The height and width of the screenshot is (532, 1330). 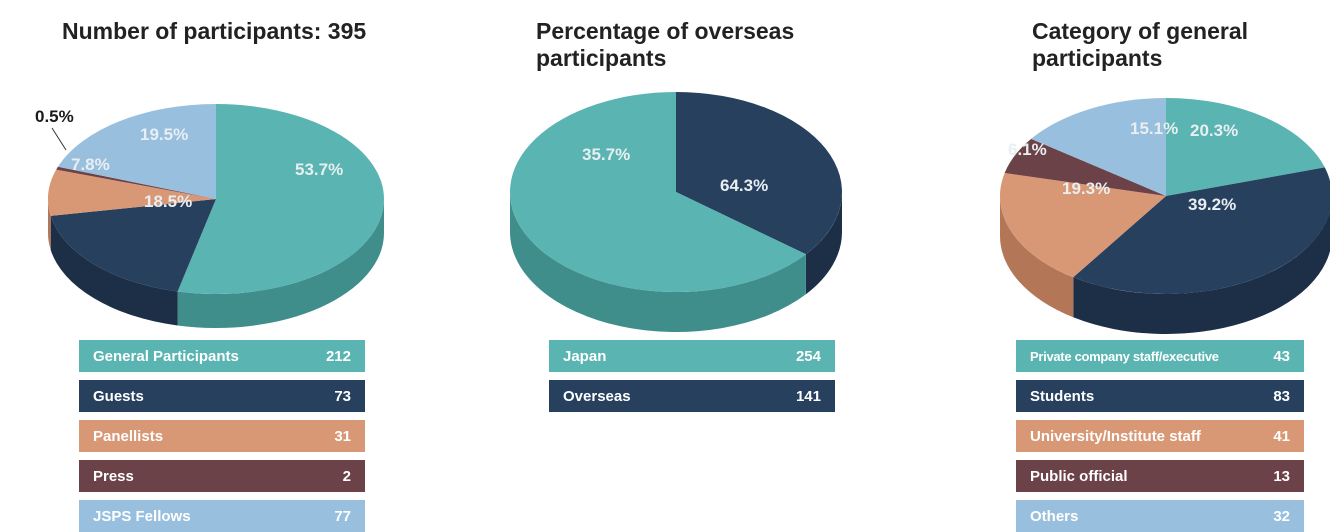 I want to click on pie-chart: 53.7% 18.5% 7.8% 0.5% 19.5%, so click(x=210, y=216).